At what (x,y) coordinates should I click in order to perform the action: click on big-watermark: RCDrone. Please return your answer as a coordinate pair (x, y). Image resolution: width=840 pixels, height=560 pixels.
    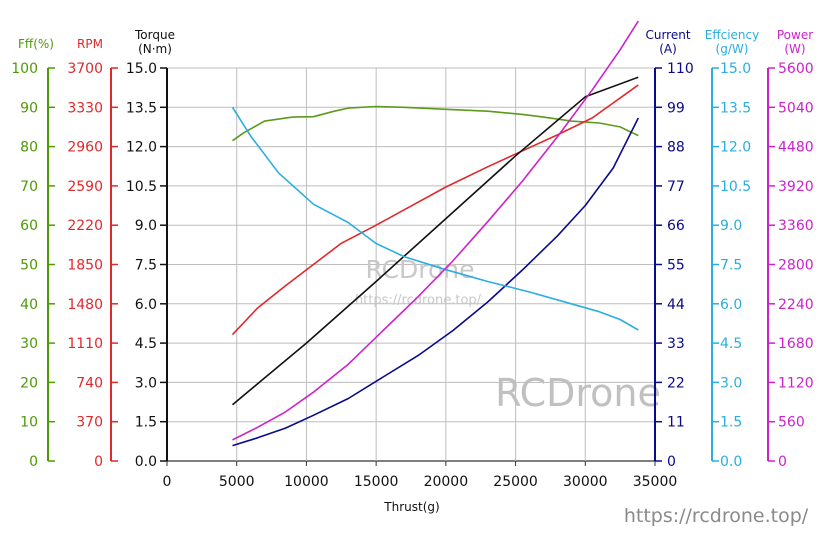
    Looking at the image, I should click on (578, 393).